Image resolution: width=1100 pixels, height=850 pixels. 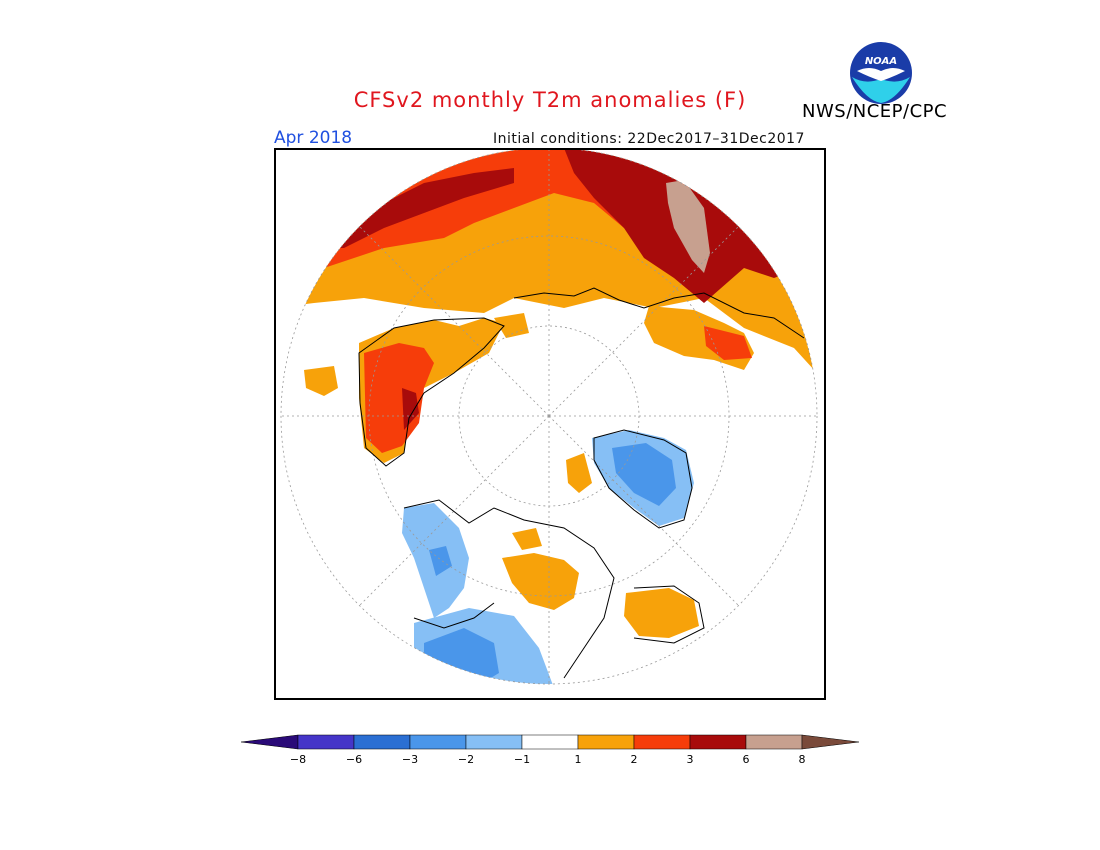 What do you see at coordinates (298, 759) in the screenshot?
I see `color-scale-tick-label: −8` at bounding box center [298, 759].